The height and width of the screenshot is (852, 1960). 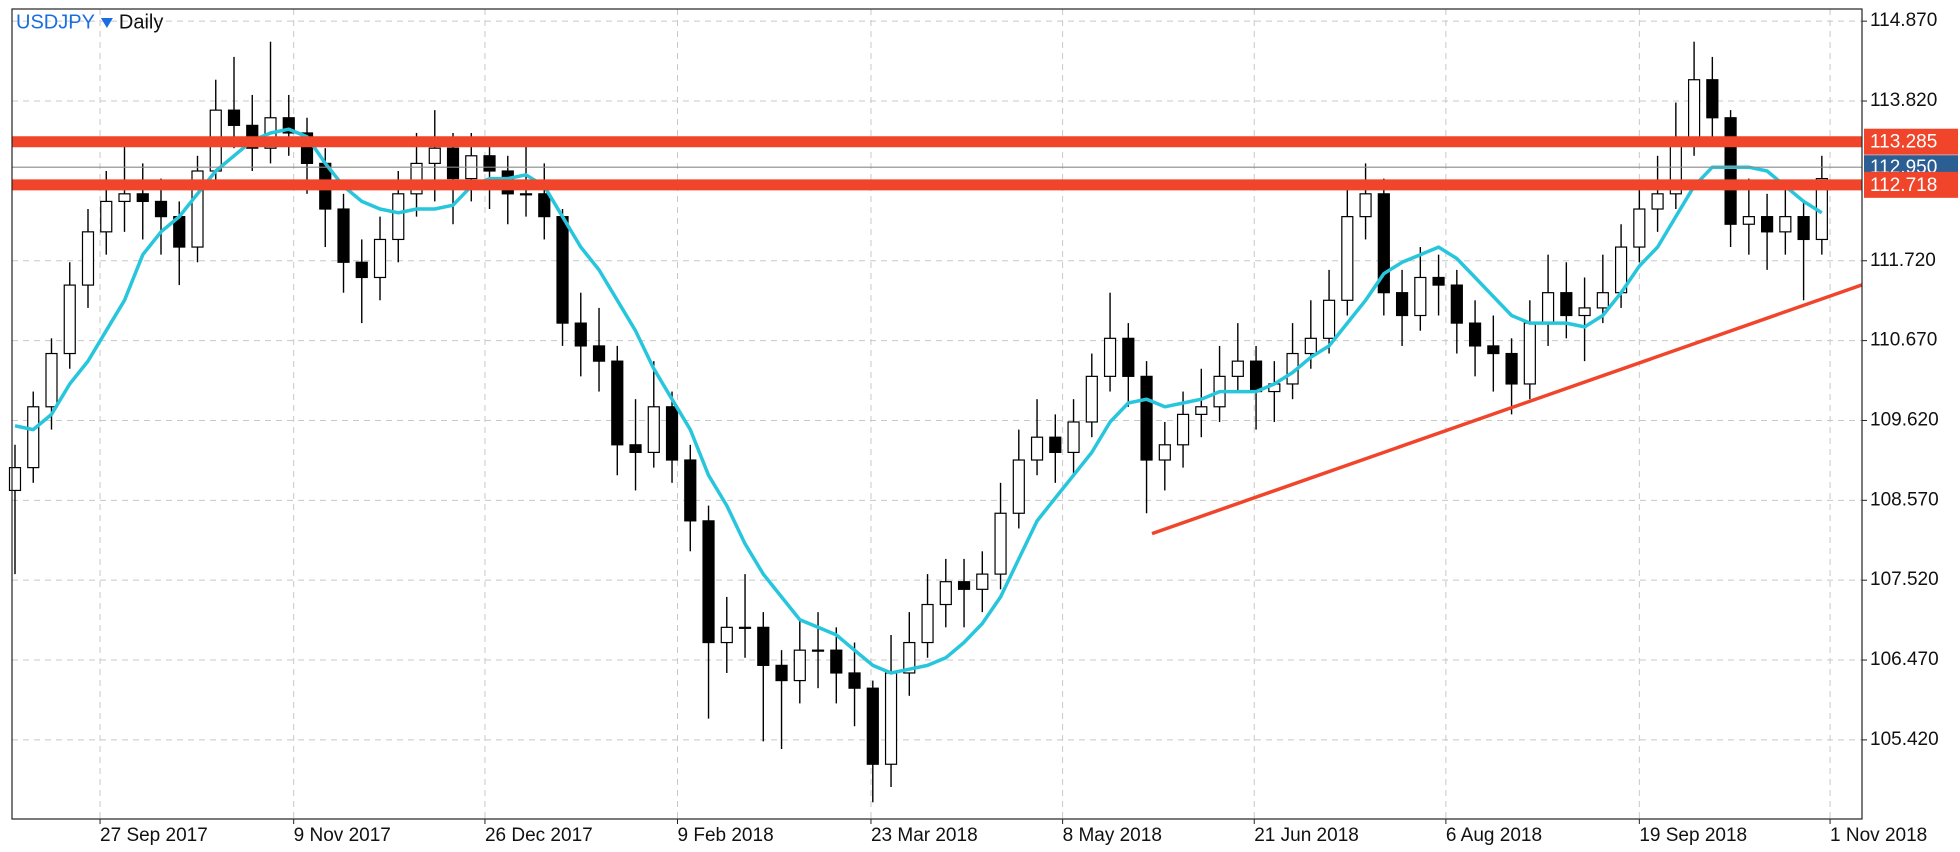 What do you see at coordinates (1306, 835) in the screenshot?
I see `x-tick-label: 21 Jun 2018` at bounding box center [1306, 835].